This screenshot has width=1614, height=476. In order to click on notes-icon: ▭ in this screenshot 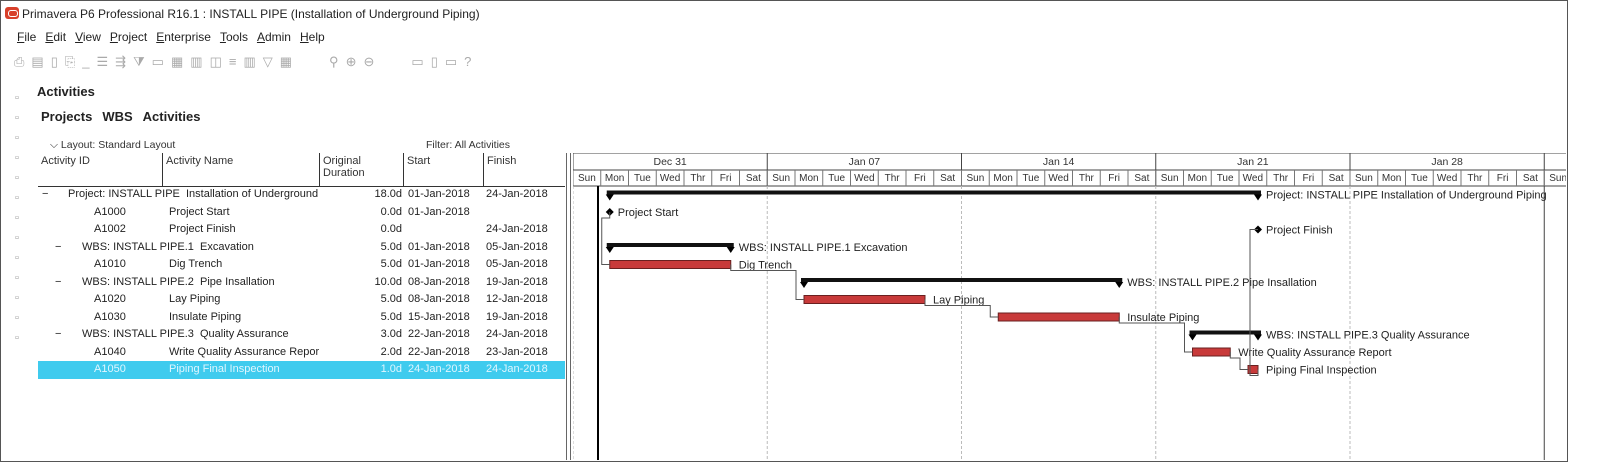, I will do `click(451, 61)`.